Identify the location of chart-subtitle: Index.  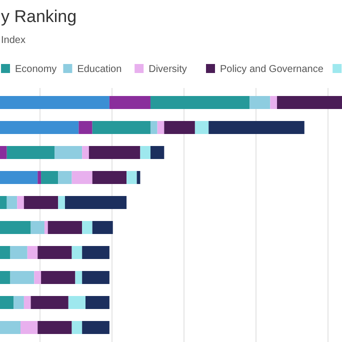
(13, 40).